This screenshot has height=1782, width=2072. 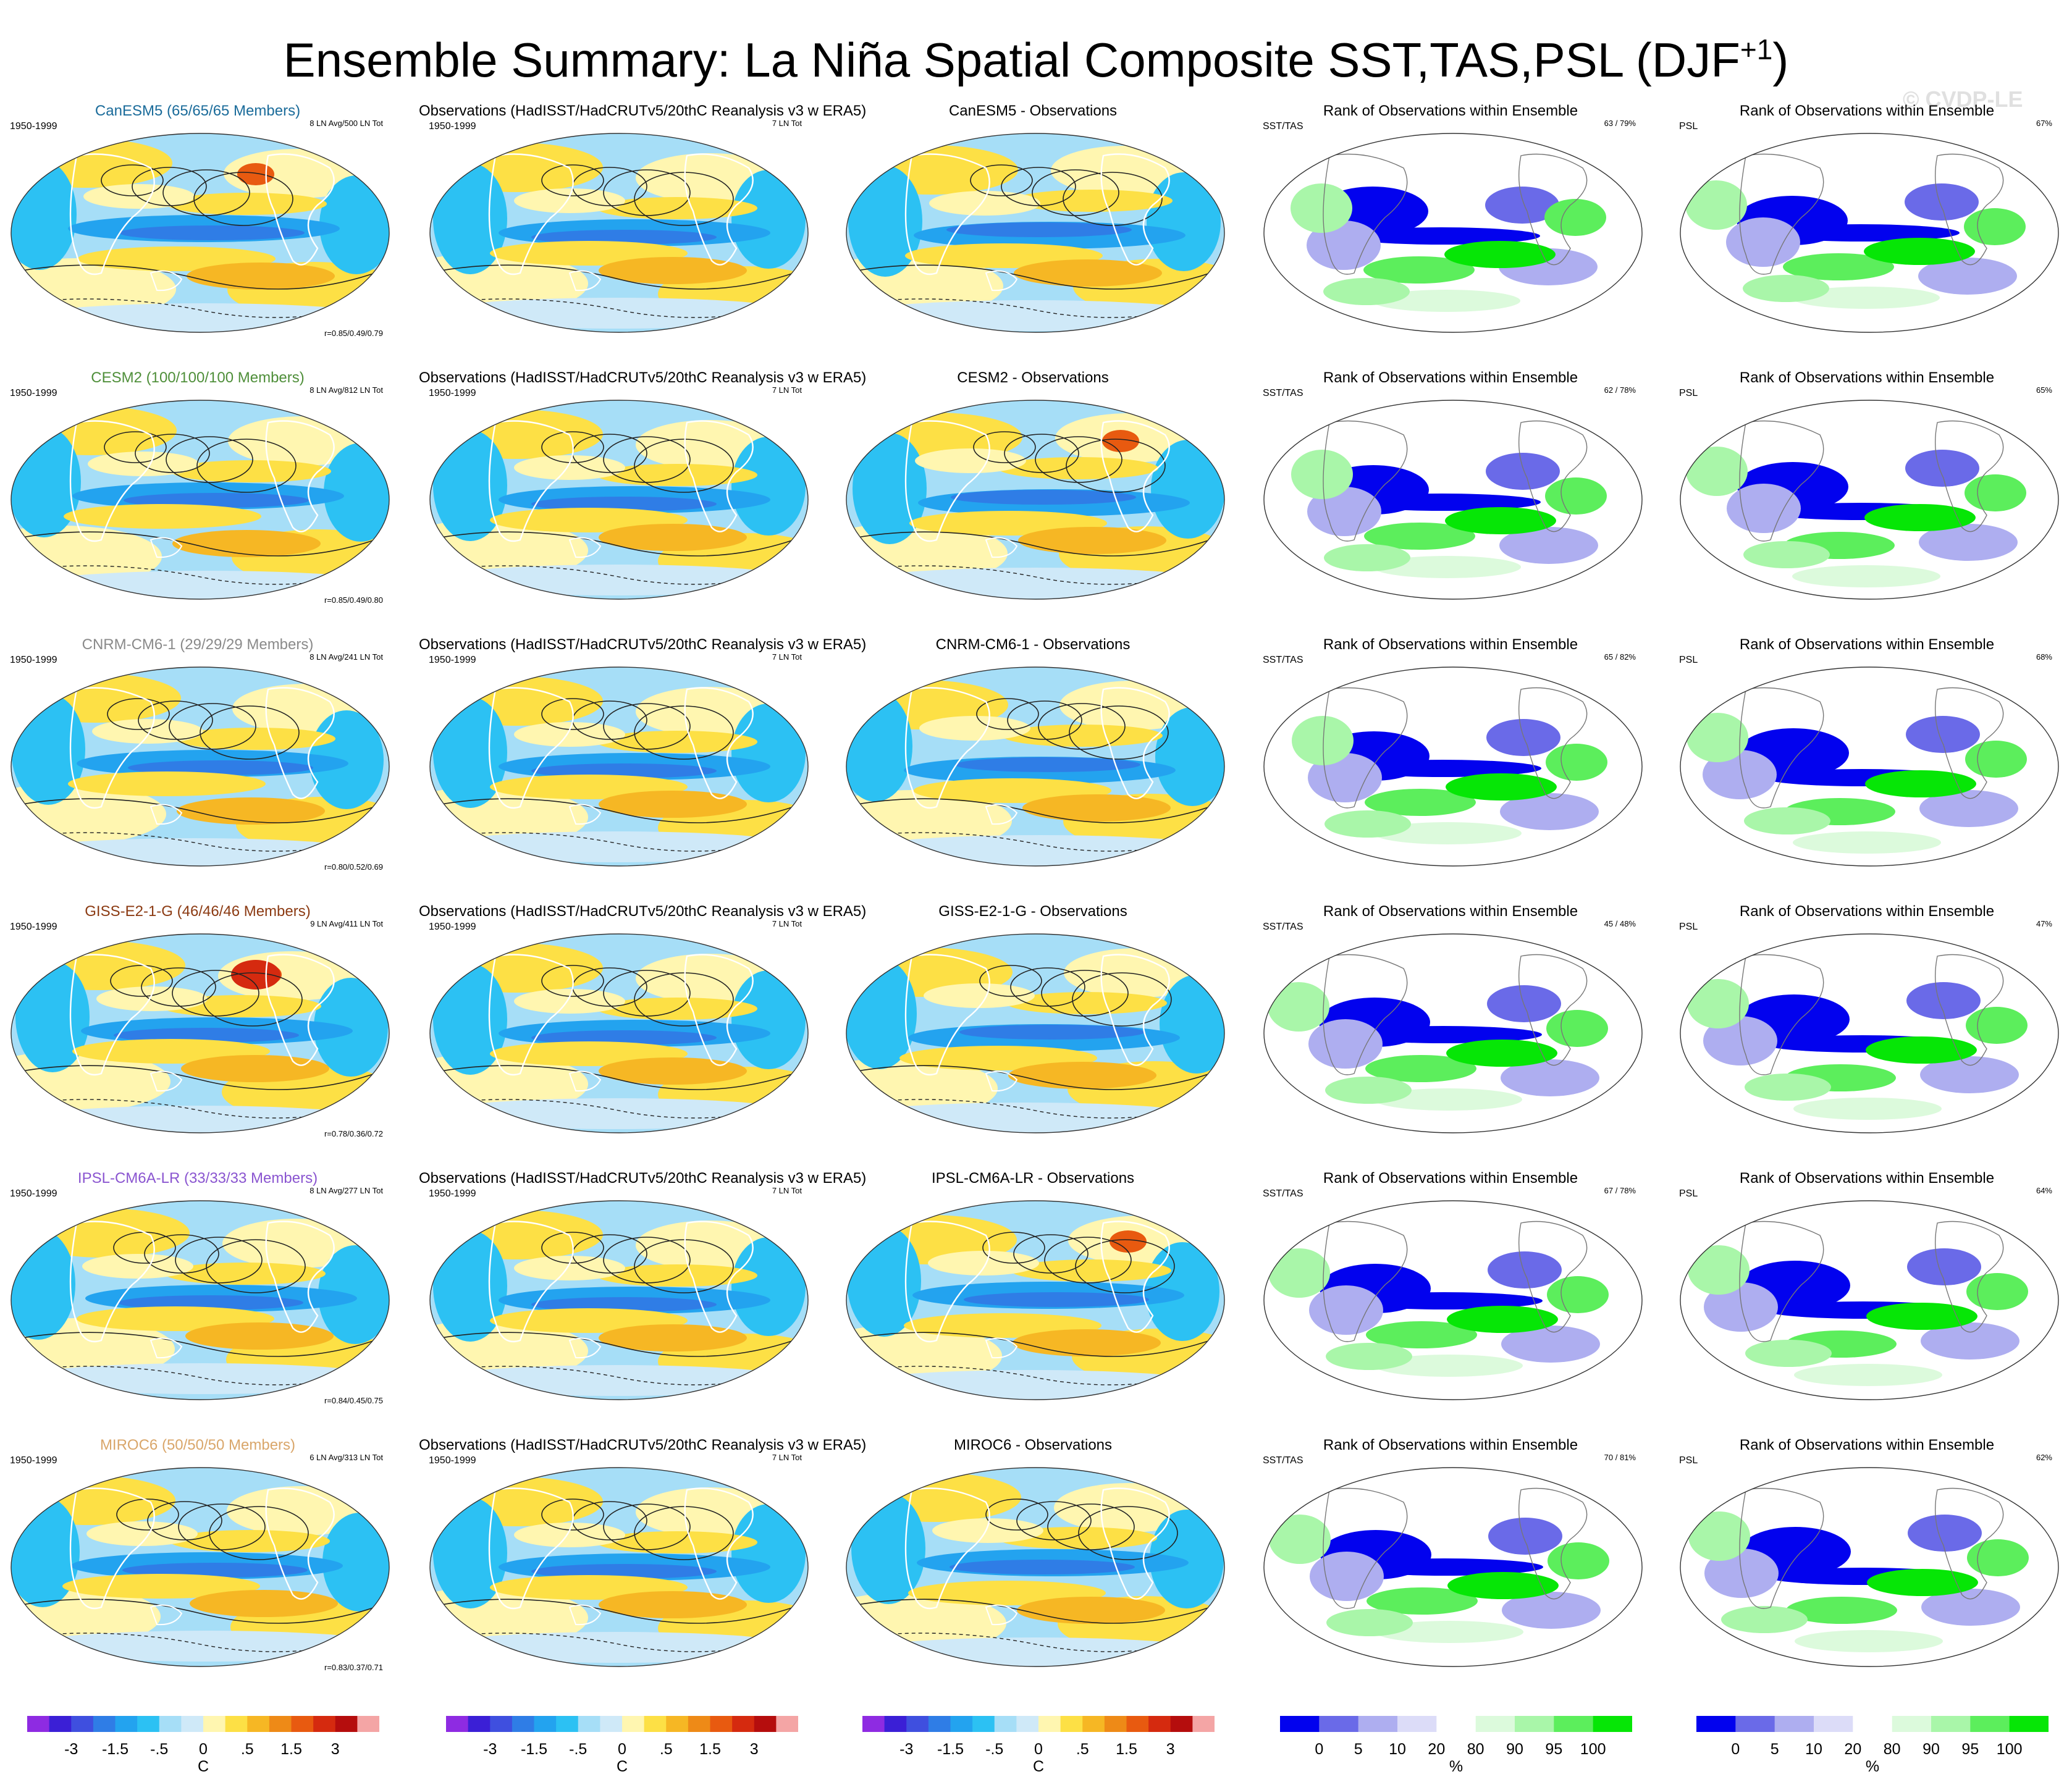 I want to click on rank-percent-label: 64%, so click(x=2044, y=1190).